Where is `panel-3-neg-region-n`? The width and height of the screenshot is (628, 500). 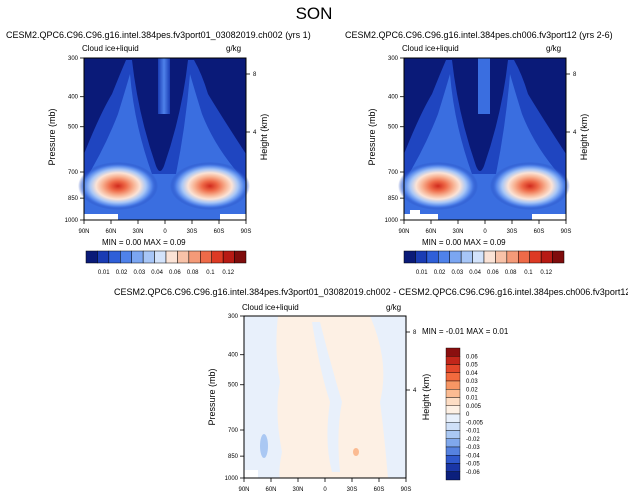
panel-3-neg-region-n is located at coordinates (263, 397).